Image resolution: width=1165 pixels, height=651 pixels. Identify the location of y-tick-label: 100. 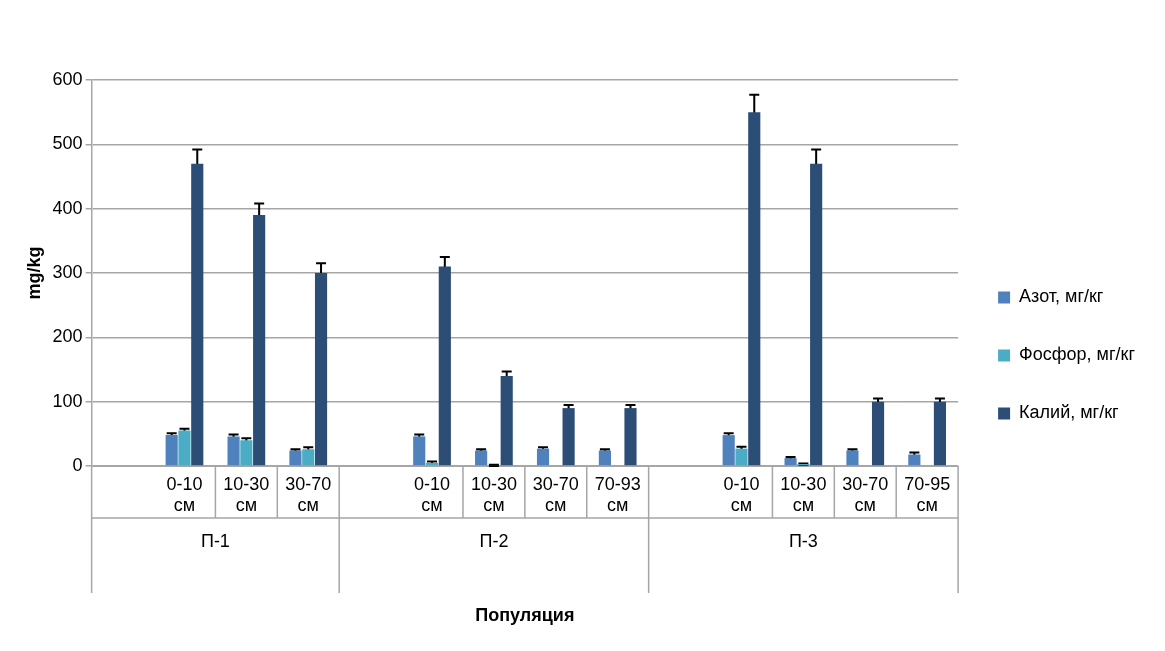
(67, 400).